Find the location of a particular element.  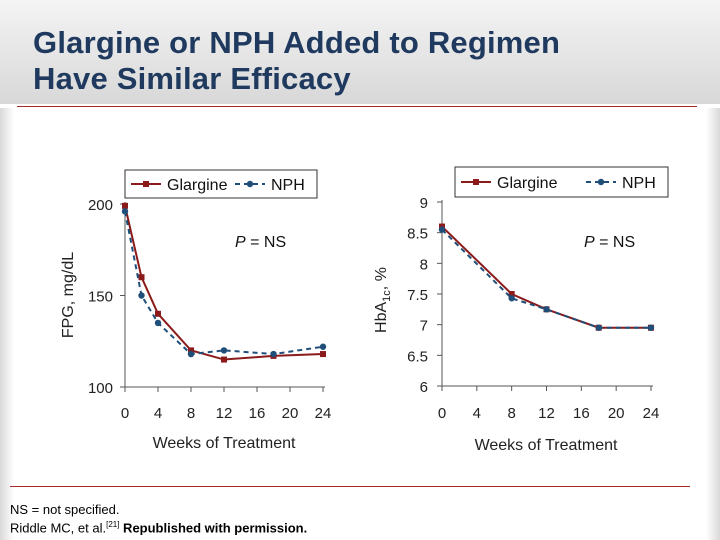

hba1c-y-tick-label: 7.5 is located at coordinates (417, 295).